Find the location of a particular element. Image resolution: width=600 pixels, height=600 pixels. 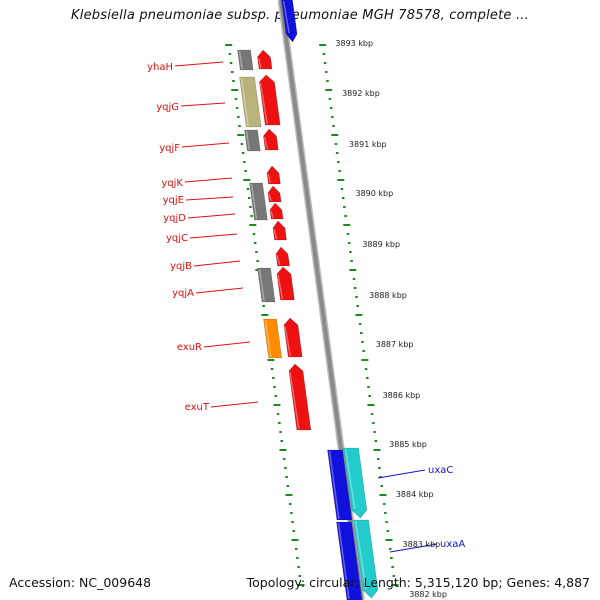

cds-yqjG-highlight is located at coordinates (244, 102).